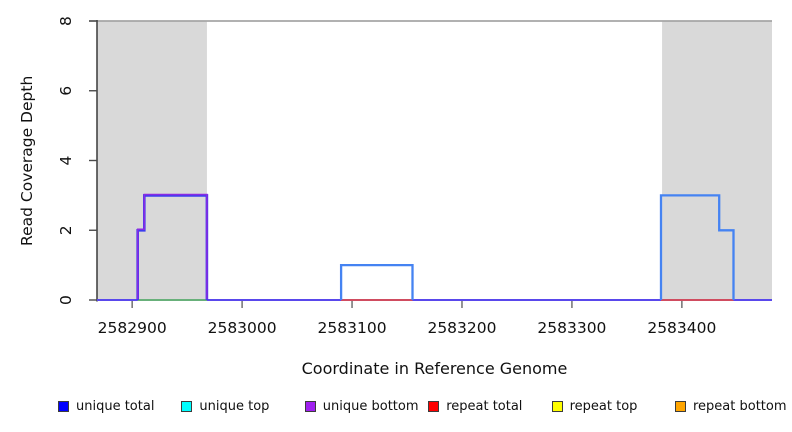  I want to click on legend-item-unique-total: unique total, so click(106, 406).